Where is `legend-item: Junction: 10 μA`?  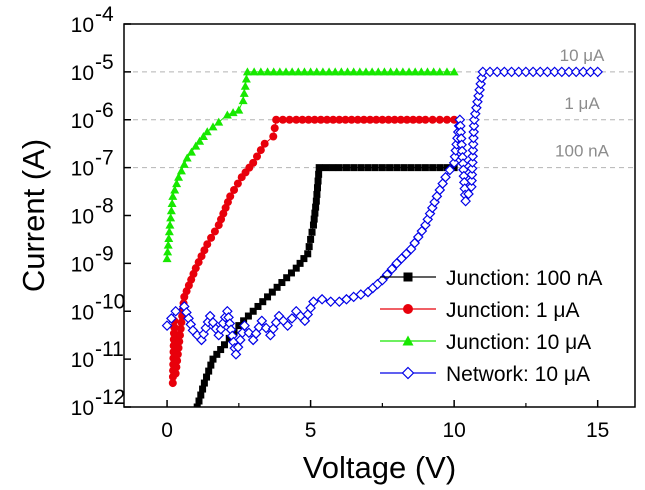 legend-item: Junction: 10 μA is located at coordinates (485, 342).